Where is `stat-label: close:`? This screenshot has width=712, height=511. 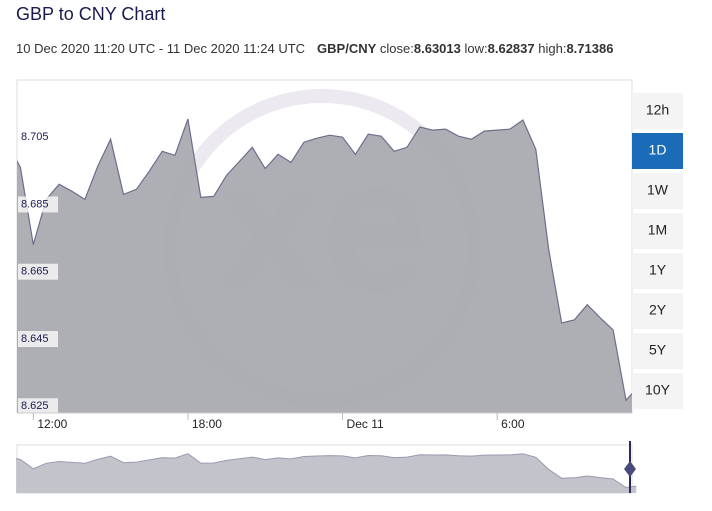 stat-label: close: is located at coordinates (396, 48).